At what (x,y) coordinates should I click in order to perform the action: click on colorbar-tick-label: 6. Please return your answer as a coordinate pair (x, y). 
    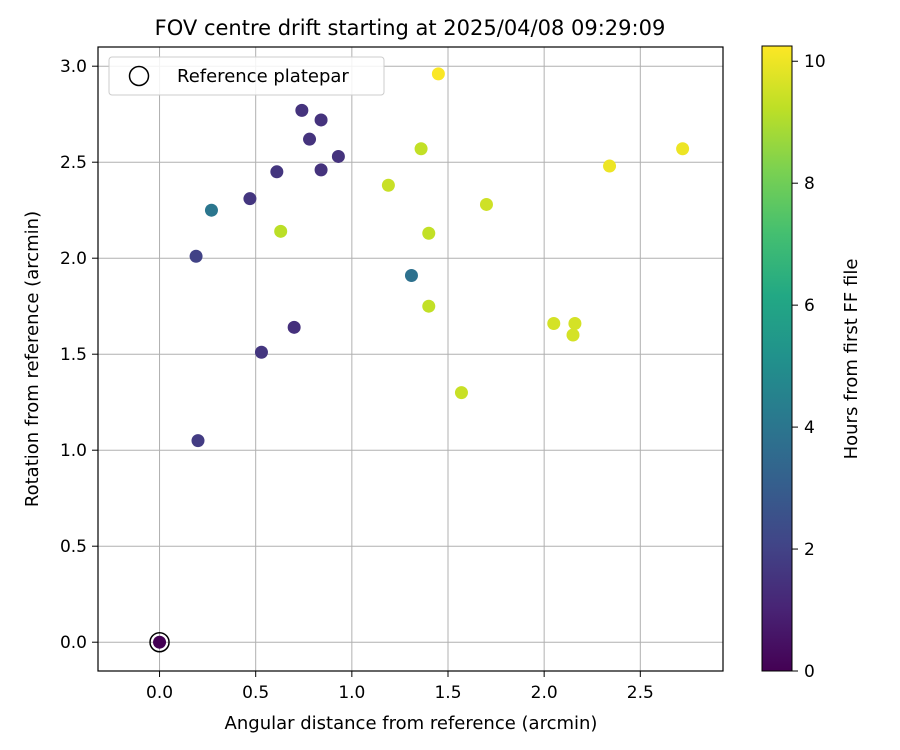
    Looking at the image, I should click on (809, 306).